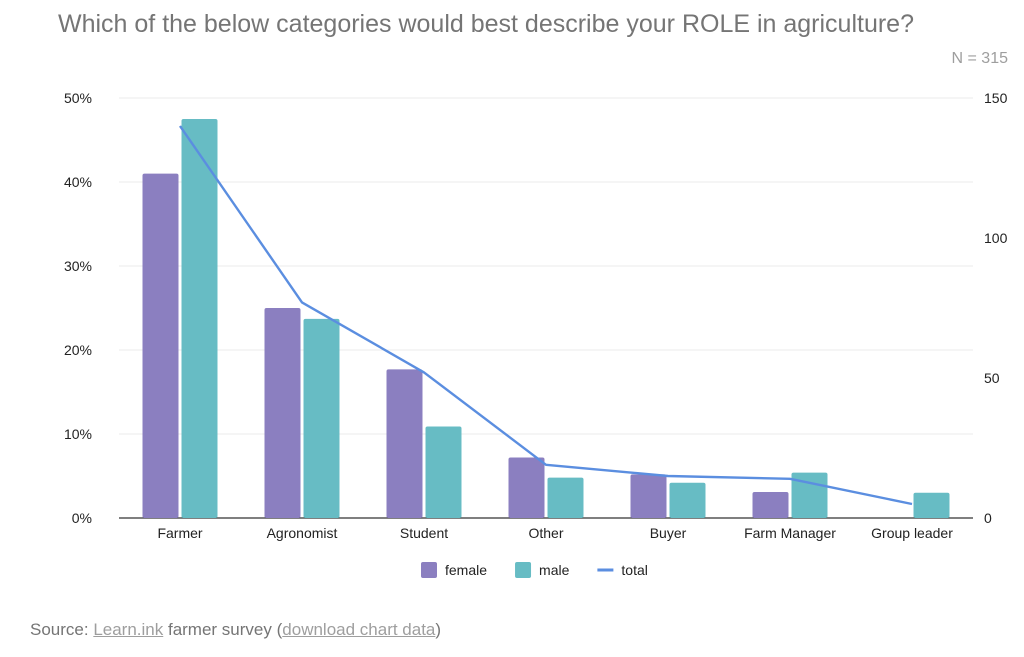 The width and height of the screenshot is (1024, 657). I want to click on x-tick-label: Student, so click(424, 533).